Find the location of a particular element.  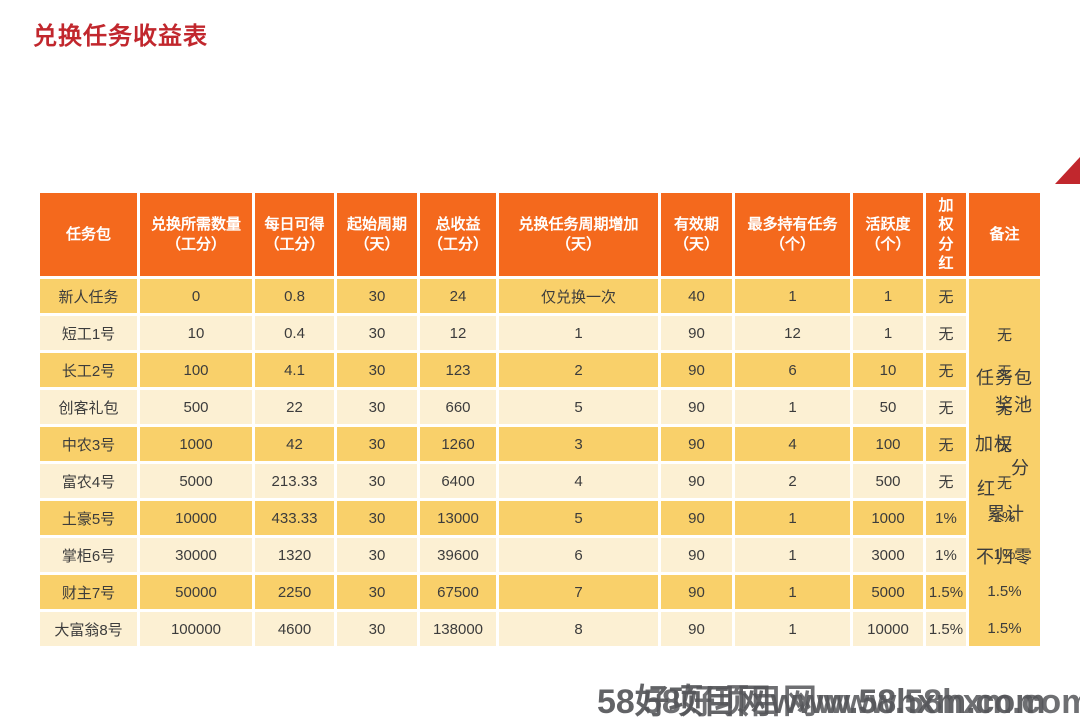

table-cell-r9-c9: 5000 is located at coordinates (888, 592).